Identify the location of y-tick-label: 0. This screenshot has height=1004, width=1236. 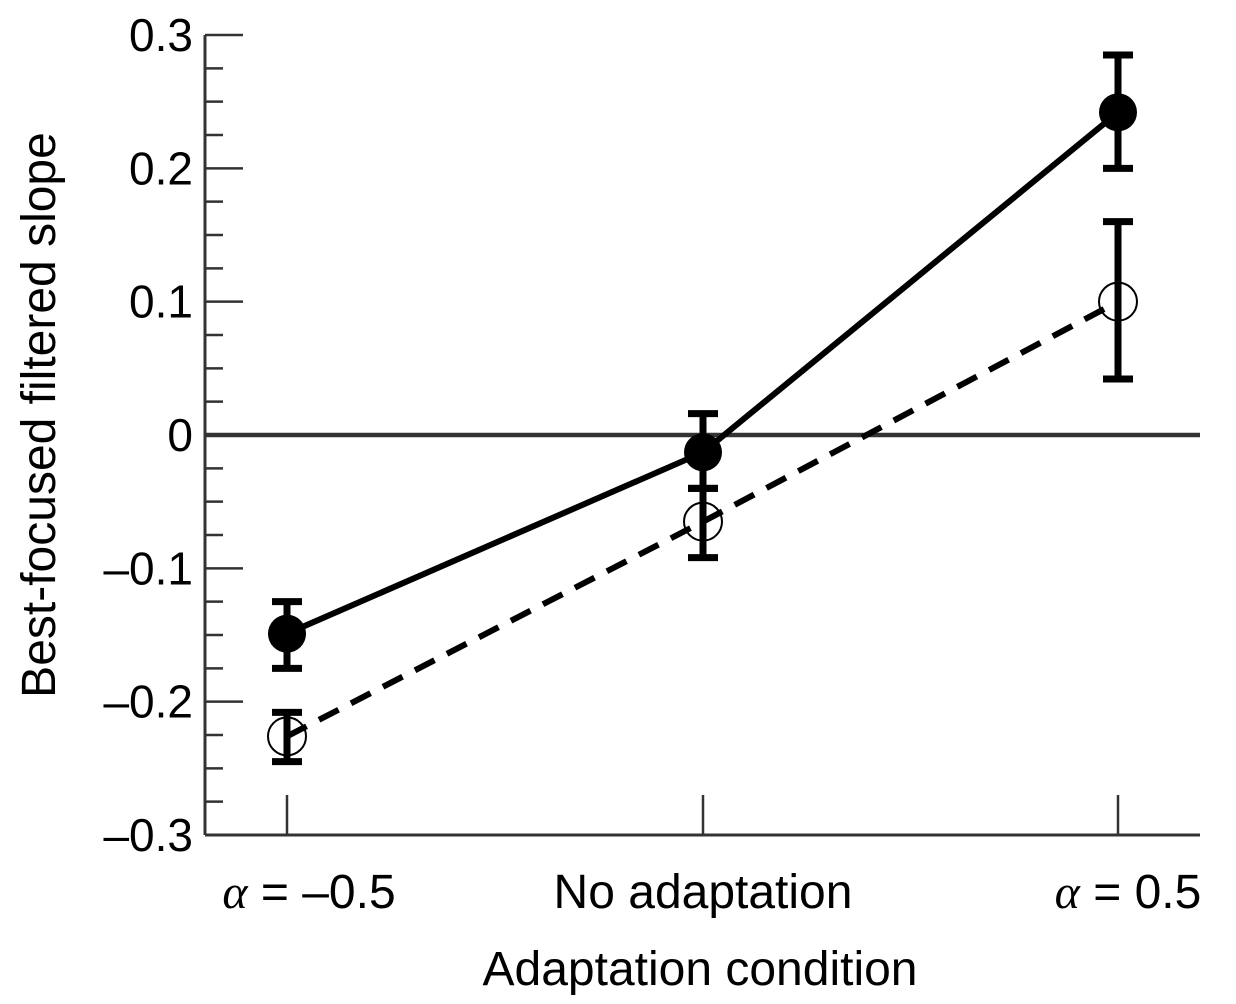
(180, 435).